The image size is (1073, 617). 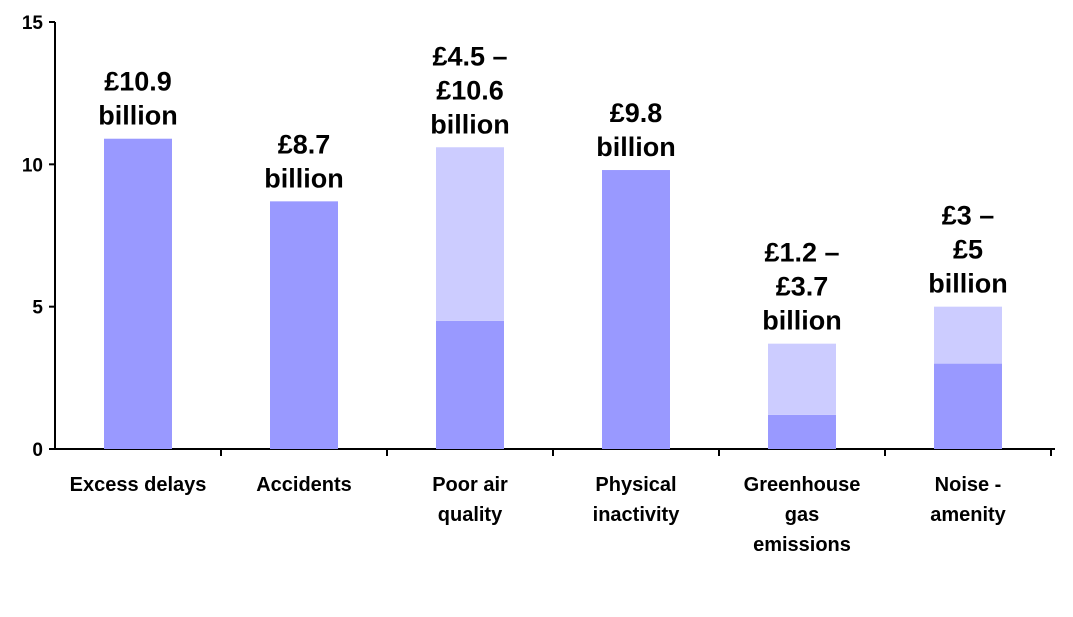 I want to click on x-category-label-line: gas, so click(x=802, y=515).